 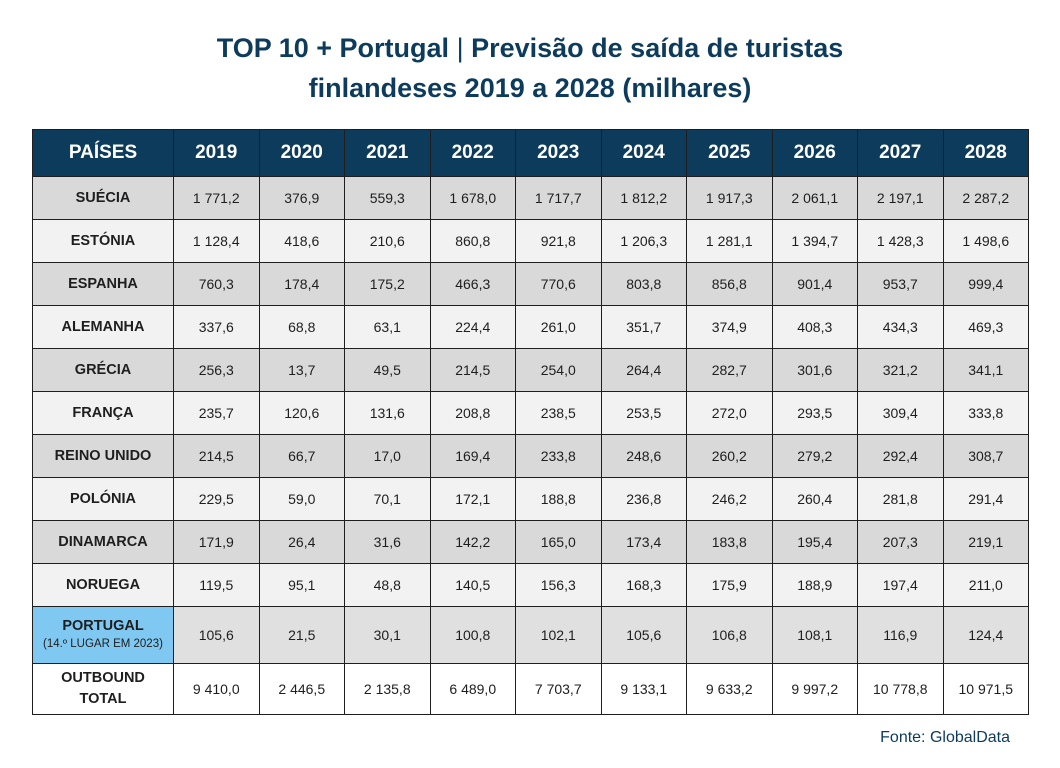 I want to click on value-cell: 229,5, so click(x=216, y=499).